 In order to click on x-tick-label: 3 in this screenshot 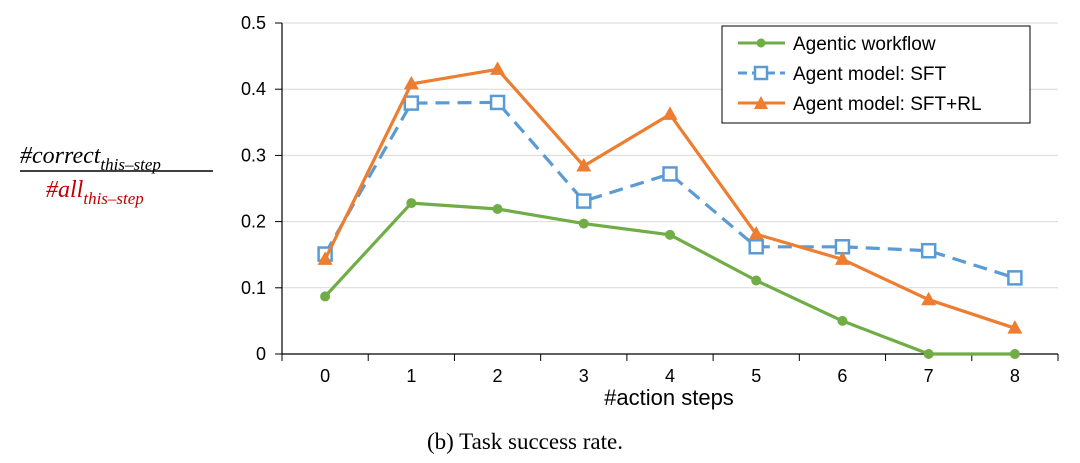, I will do `click(584, 376)`.